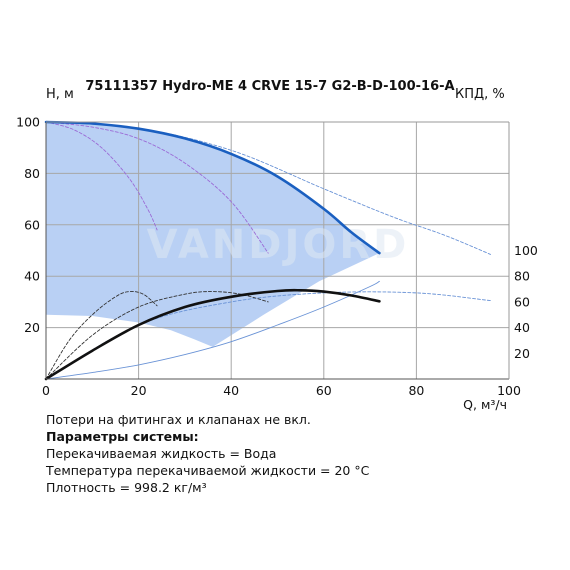 This screenshot has height=570, width=570. I want to click on y-tick-label-left: 60, so click(32, 224).